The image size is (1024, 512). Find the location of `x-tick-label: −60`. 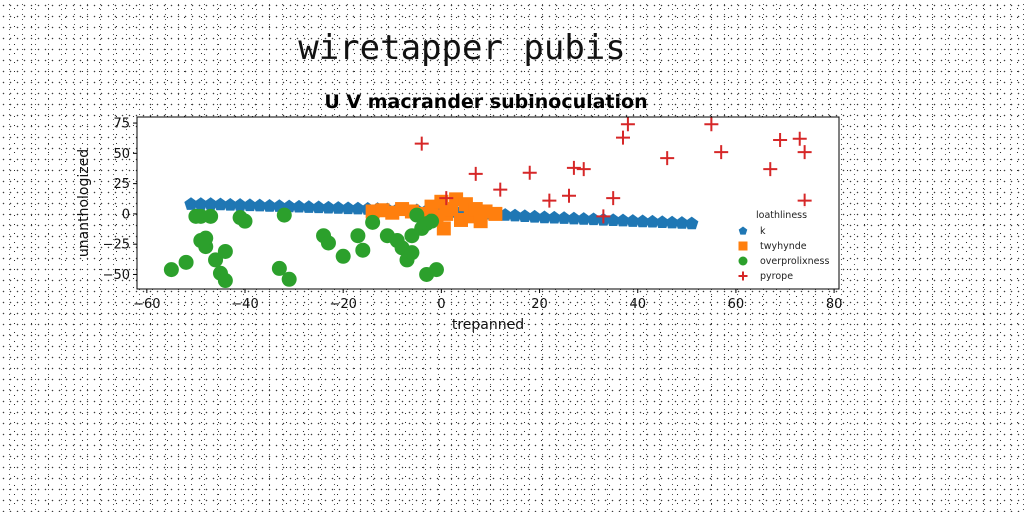

x-tick-label: −60 is located at coordinates (146, 304).